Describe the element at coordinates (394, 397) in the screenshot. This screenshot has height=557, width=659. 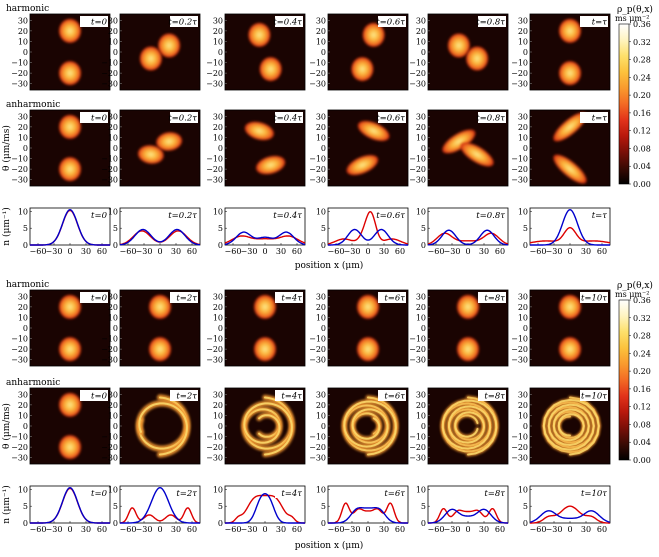
I see `time-label: t=6τ` at that location.